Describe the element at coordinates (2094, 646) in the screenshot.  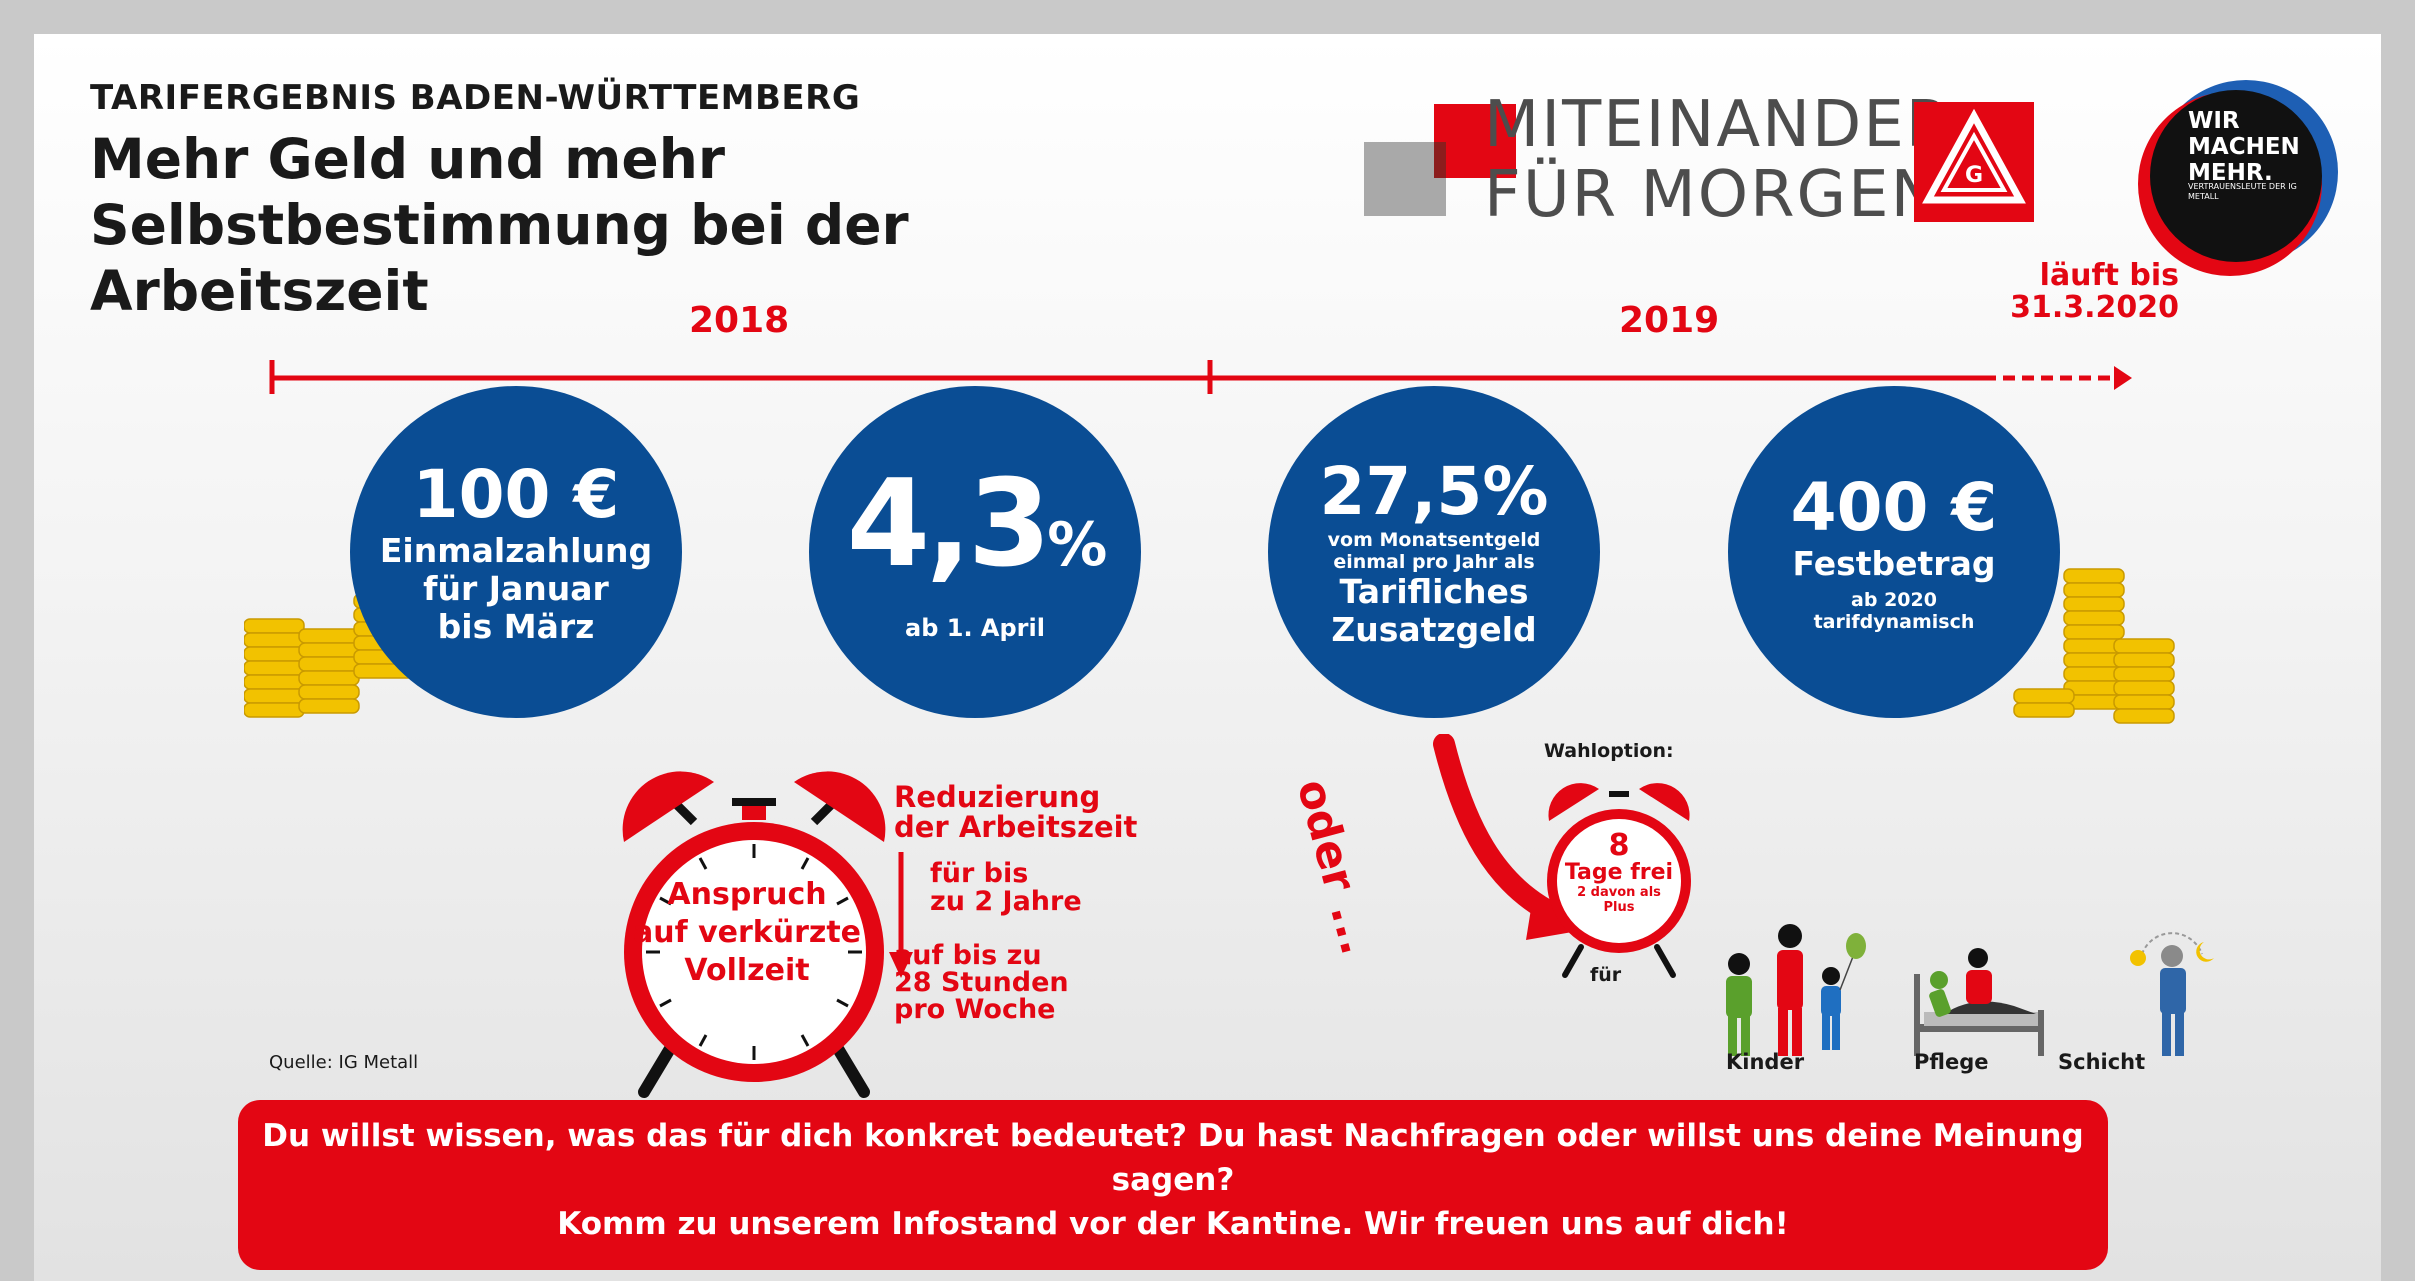
I see `coin-stack-right-icon` at that location.